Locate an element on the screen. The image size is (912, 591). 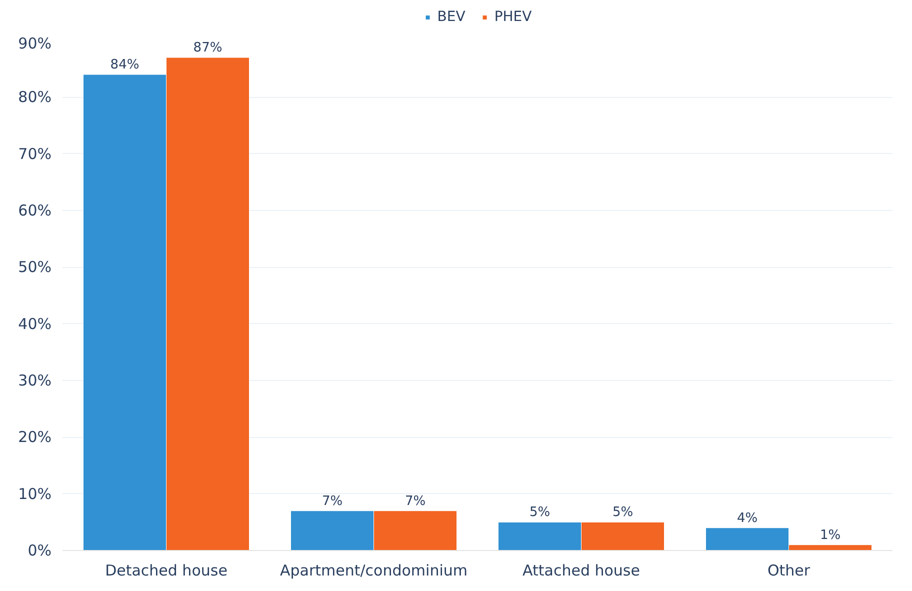
legend-label: PHEV is located at coordinates (513, 17).